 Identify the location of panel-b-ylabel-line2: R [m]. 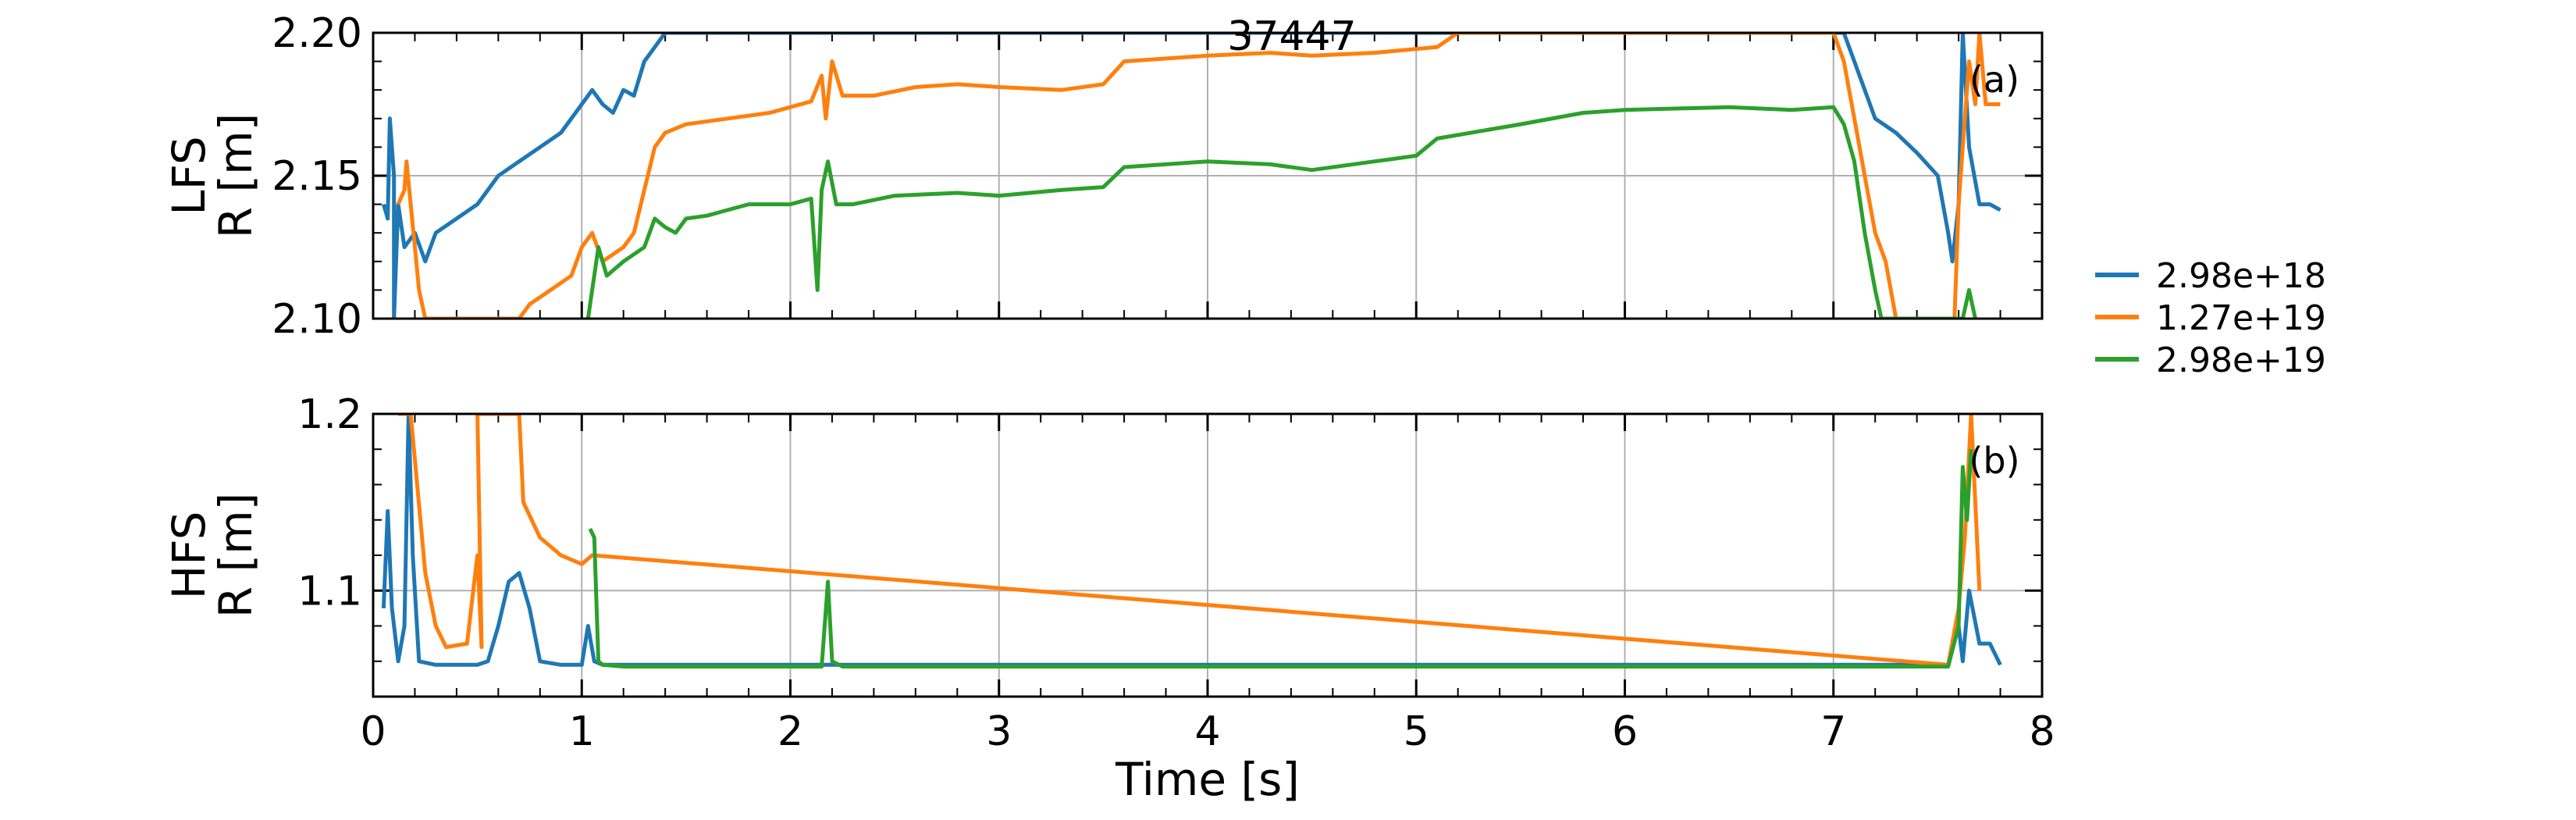
(235, 556).